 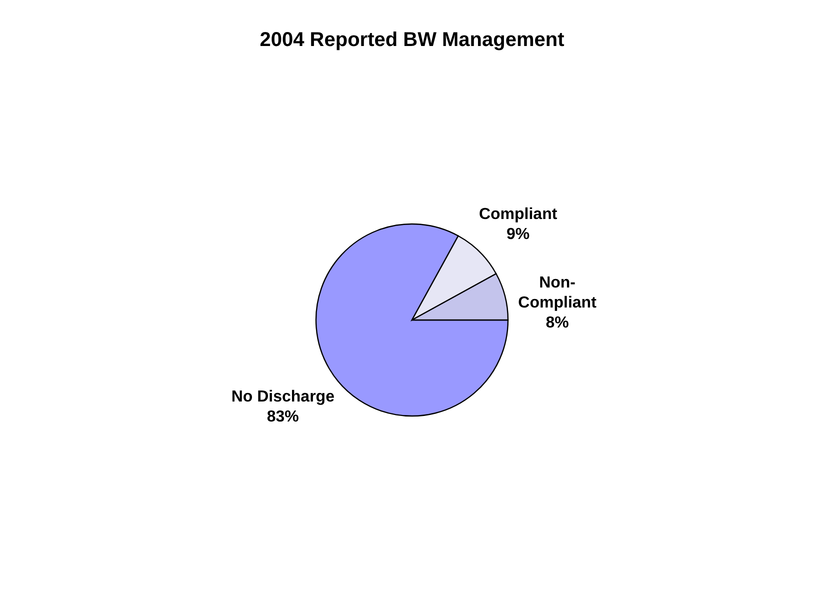 What do you see at coordinates (558, 293) in the screenshot?
I see `slice-label: Non-Compliant` at bounding box center [558, 293].